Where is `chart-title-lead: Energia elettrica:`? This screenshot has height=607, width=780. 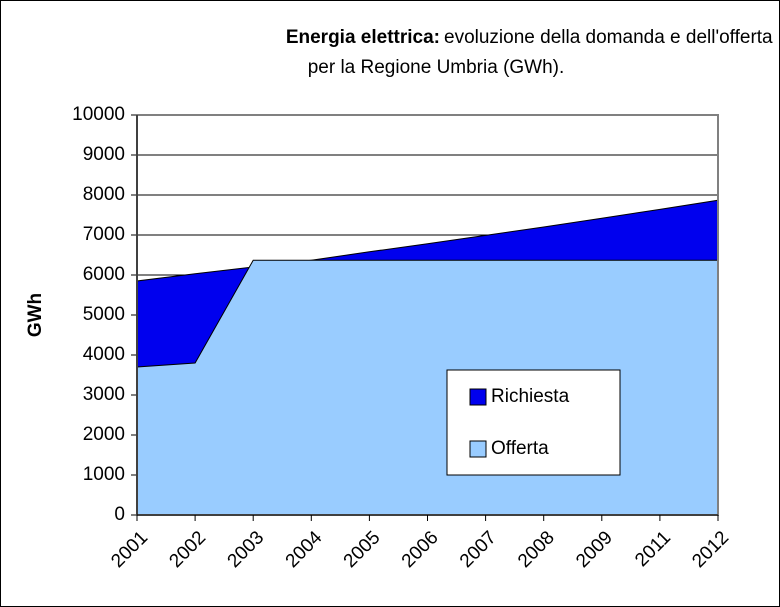 chart-title-lead: Energia elettrica: is located at coordinates (363, 37).